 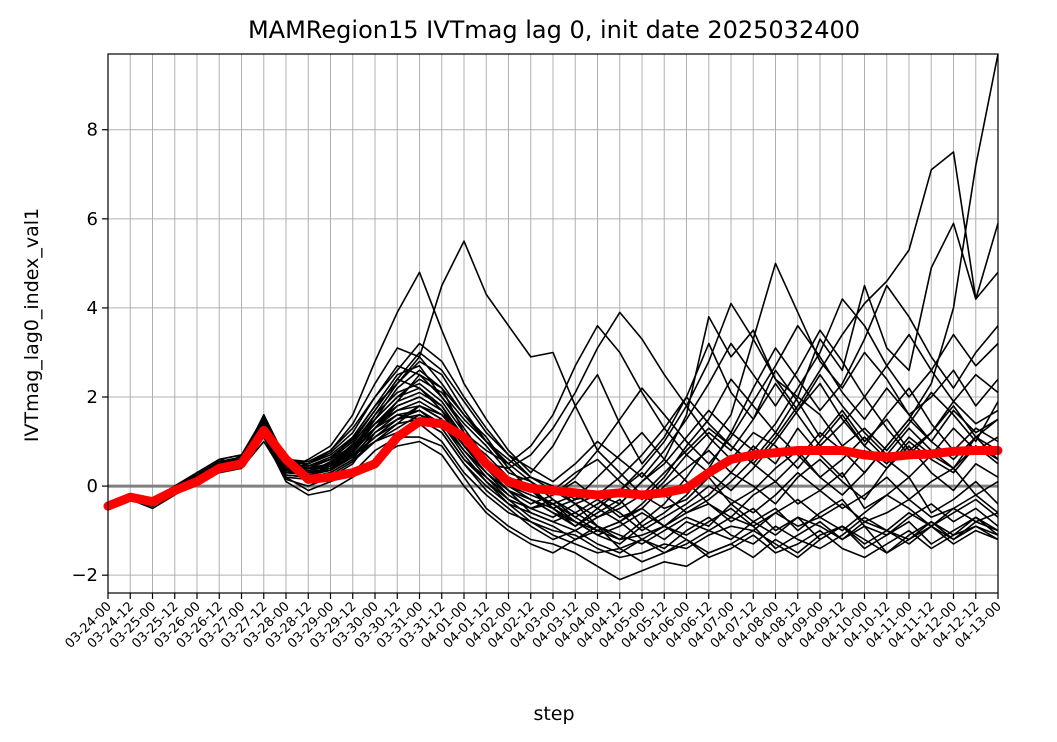 What do you see at coordinates (32, 325) in the screenshot?
I see `y-axis-label: IVTmag_lag0_index_val1` at bounding box center [32, 325].